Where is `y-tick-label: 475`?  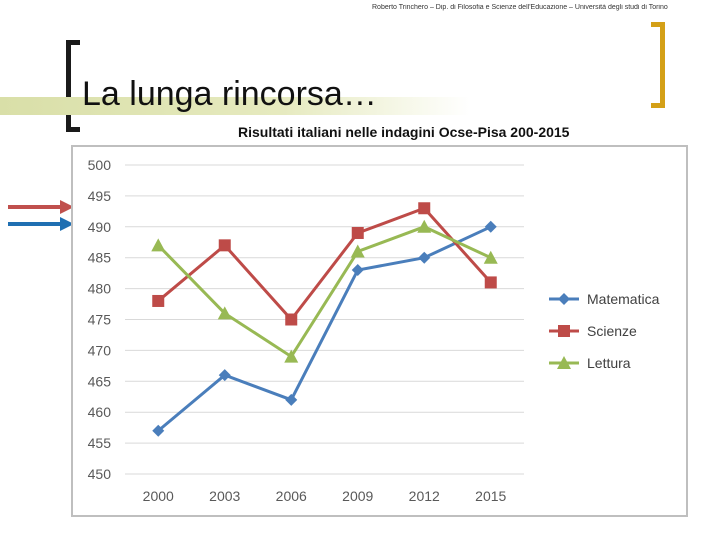
y-tick-label: 475 is located at coordinates (100, 320).